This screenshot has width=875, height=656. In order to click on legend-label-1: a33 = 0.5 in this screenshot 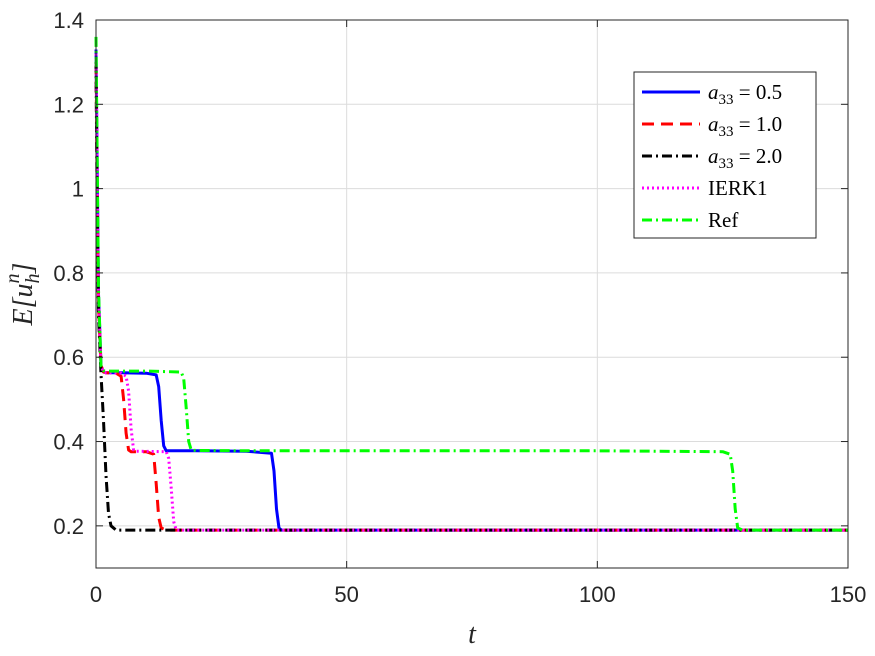, I will do `click(745, 94)`.